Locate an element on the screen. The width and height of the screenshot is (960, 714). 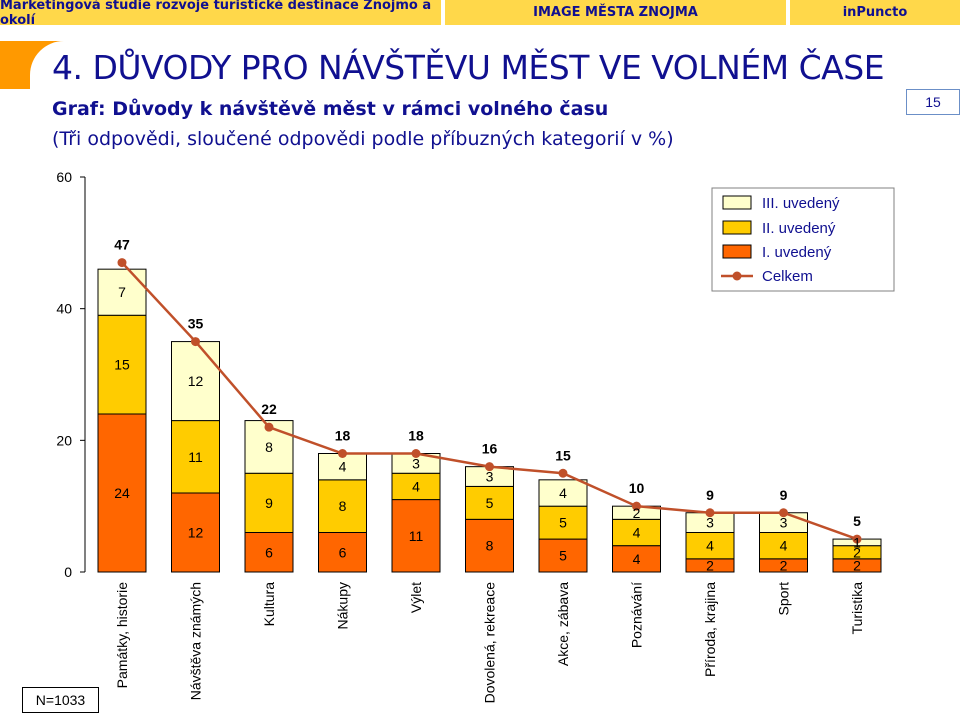
header-company: inPuncto is located at coordinates (875, 12).